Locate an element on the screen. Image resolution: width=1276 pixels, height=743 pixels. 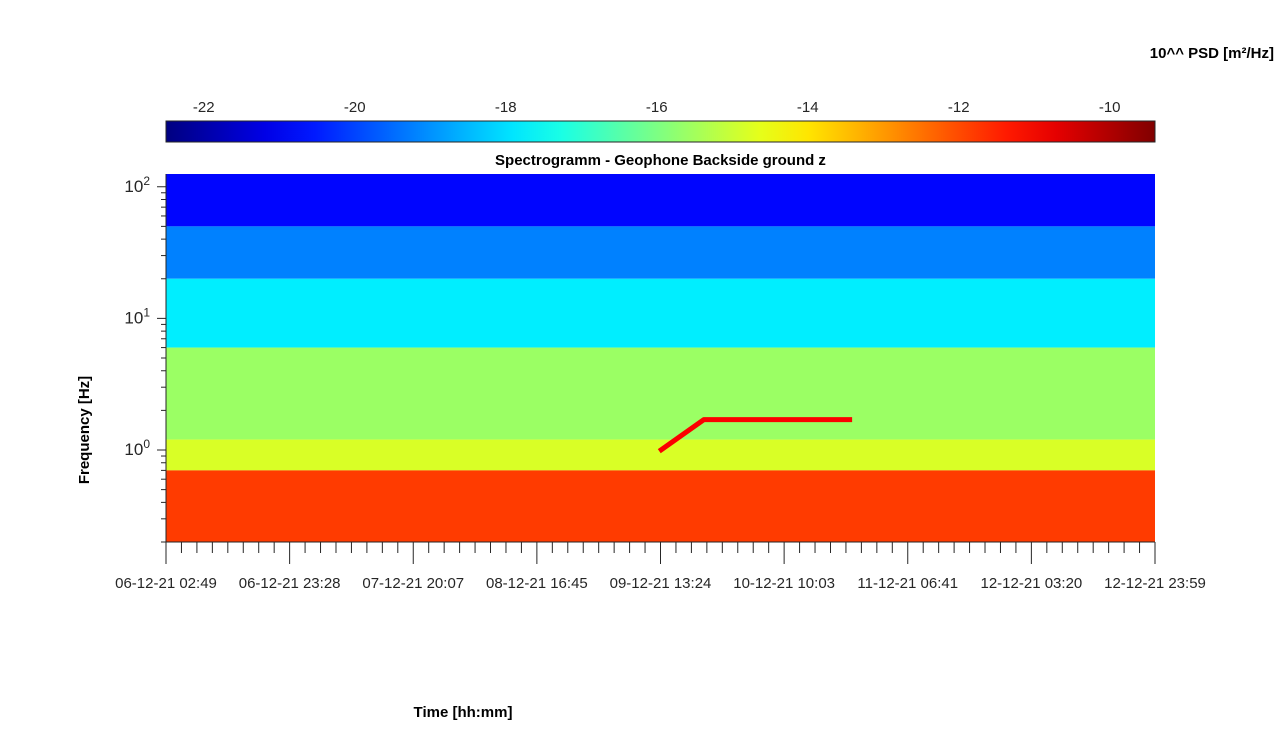
x-tick-label: 08-12-21 16:45 is located at coordinates (537, 583).